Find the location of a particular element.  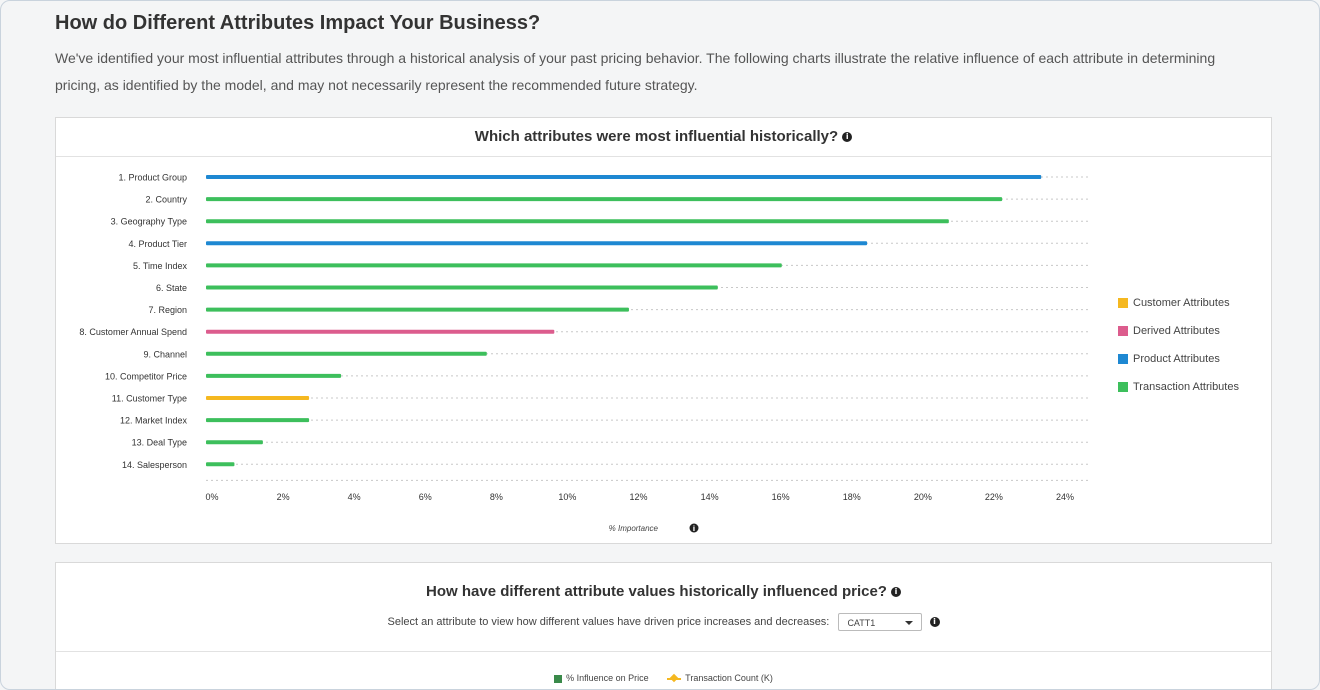

legend-label: Customer Attributes is located at coordinates (1181, 303).